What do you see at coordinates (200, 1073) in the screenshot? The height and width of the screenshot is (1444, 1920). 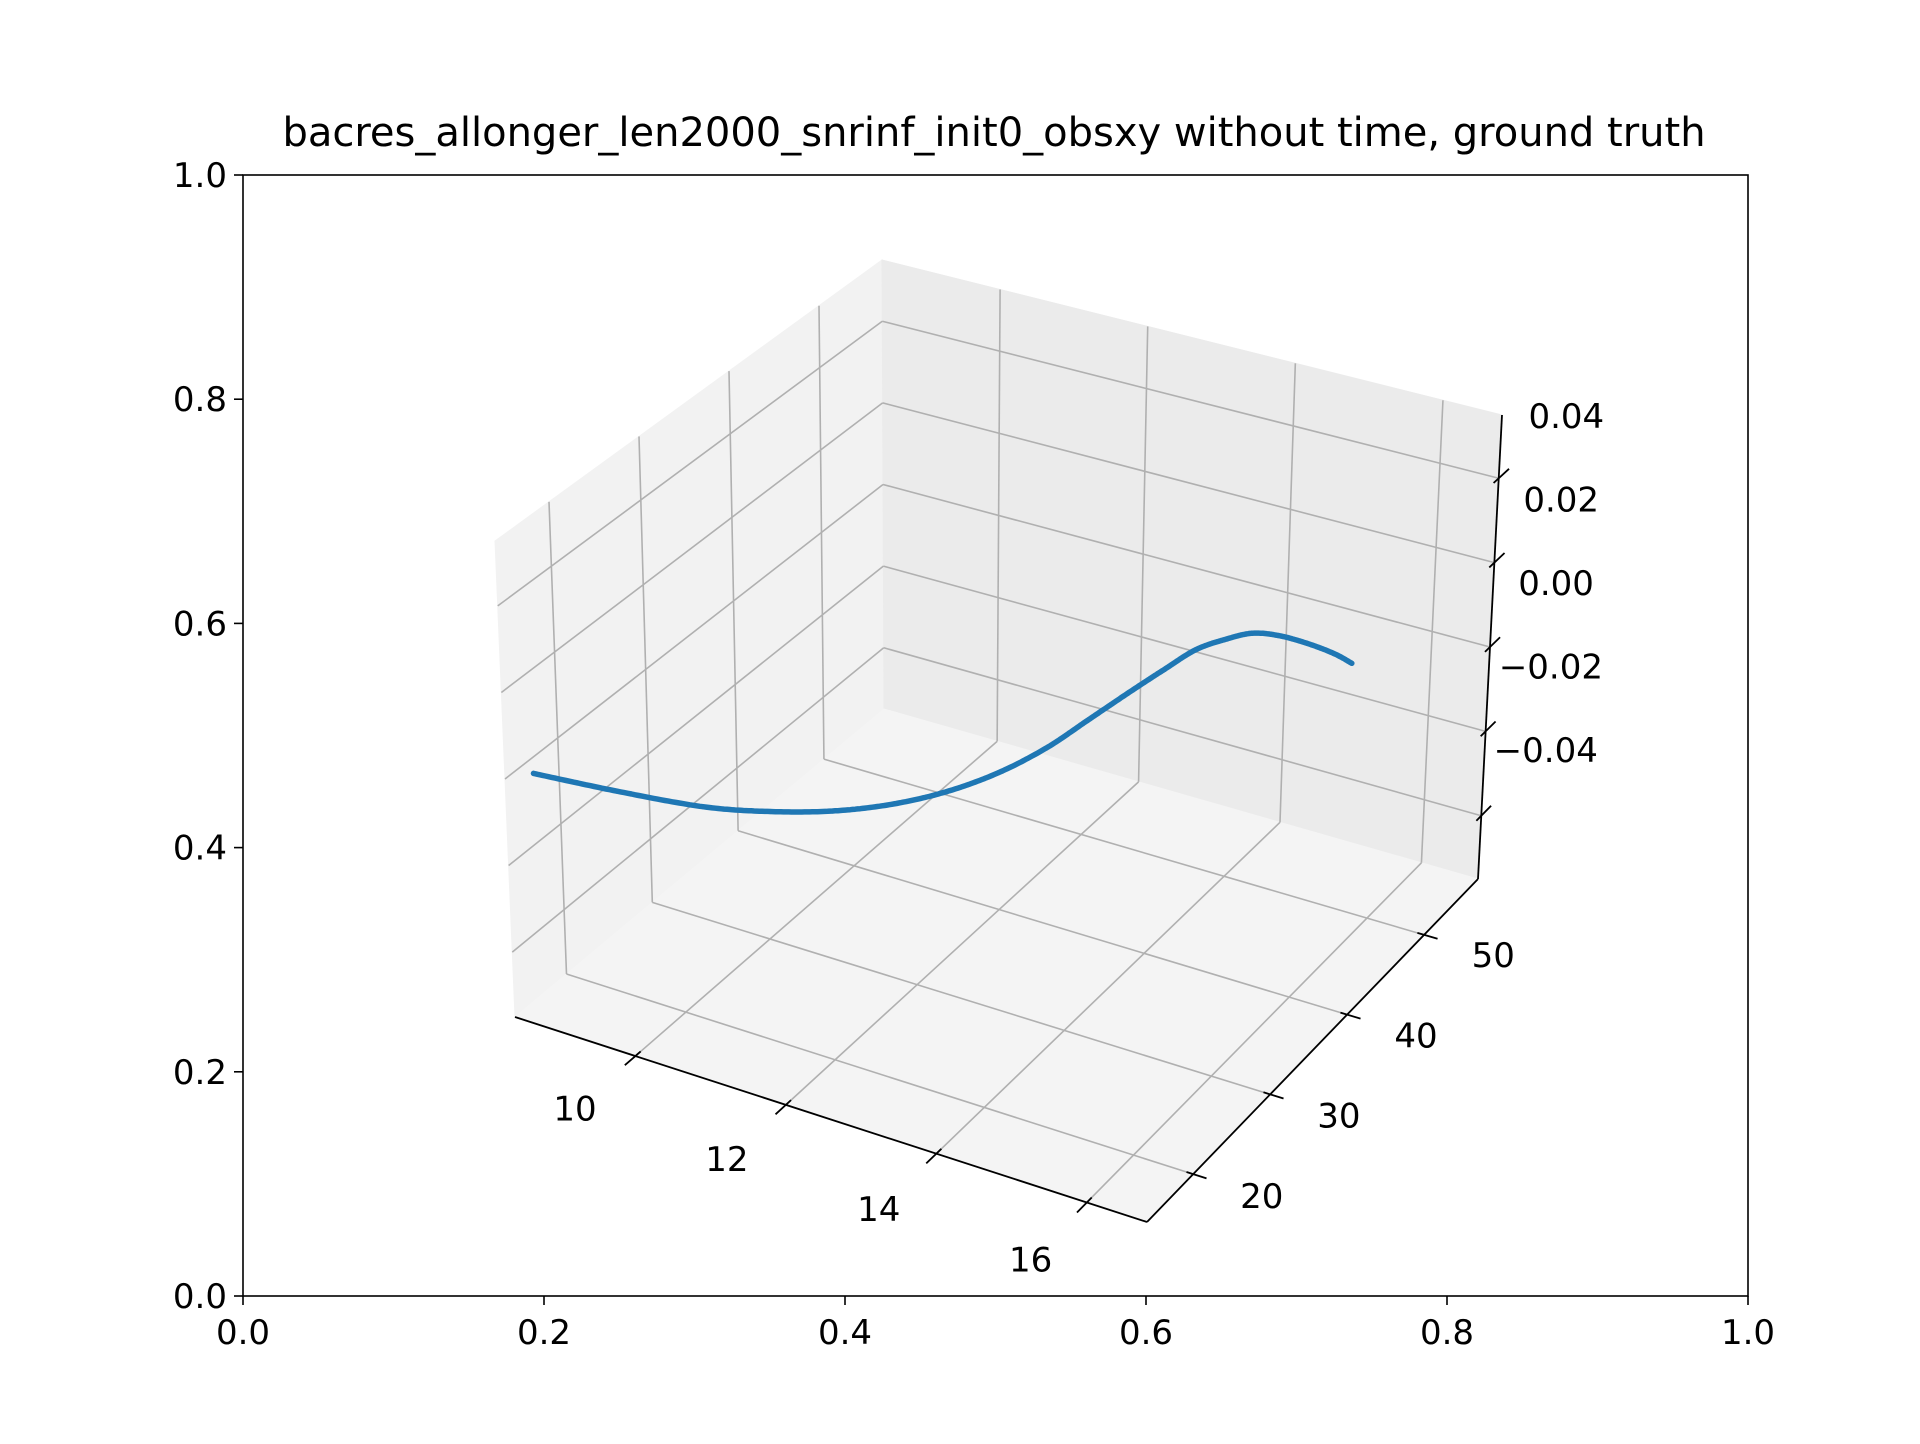 I see `outer-y-tick-label: 0.2` at bounding box center [200, 1073].